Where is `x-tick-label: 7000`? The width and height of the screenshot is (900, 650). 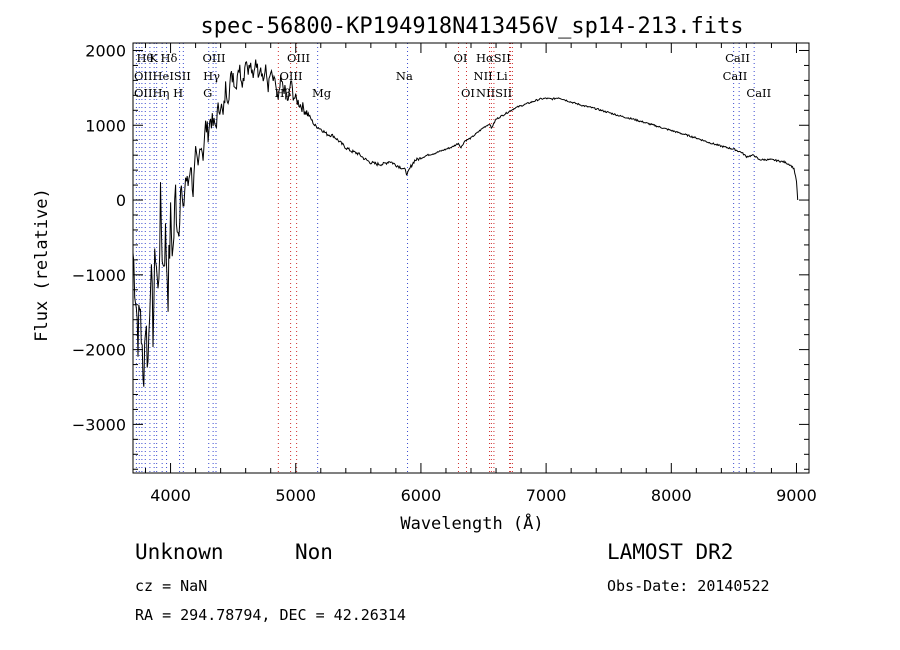 x-tick-label: 7000 is located at coordinates (546, 495).